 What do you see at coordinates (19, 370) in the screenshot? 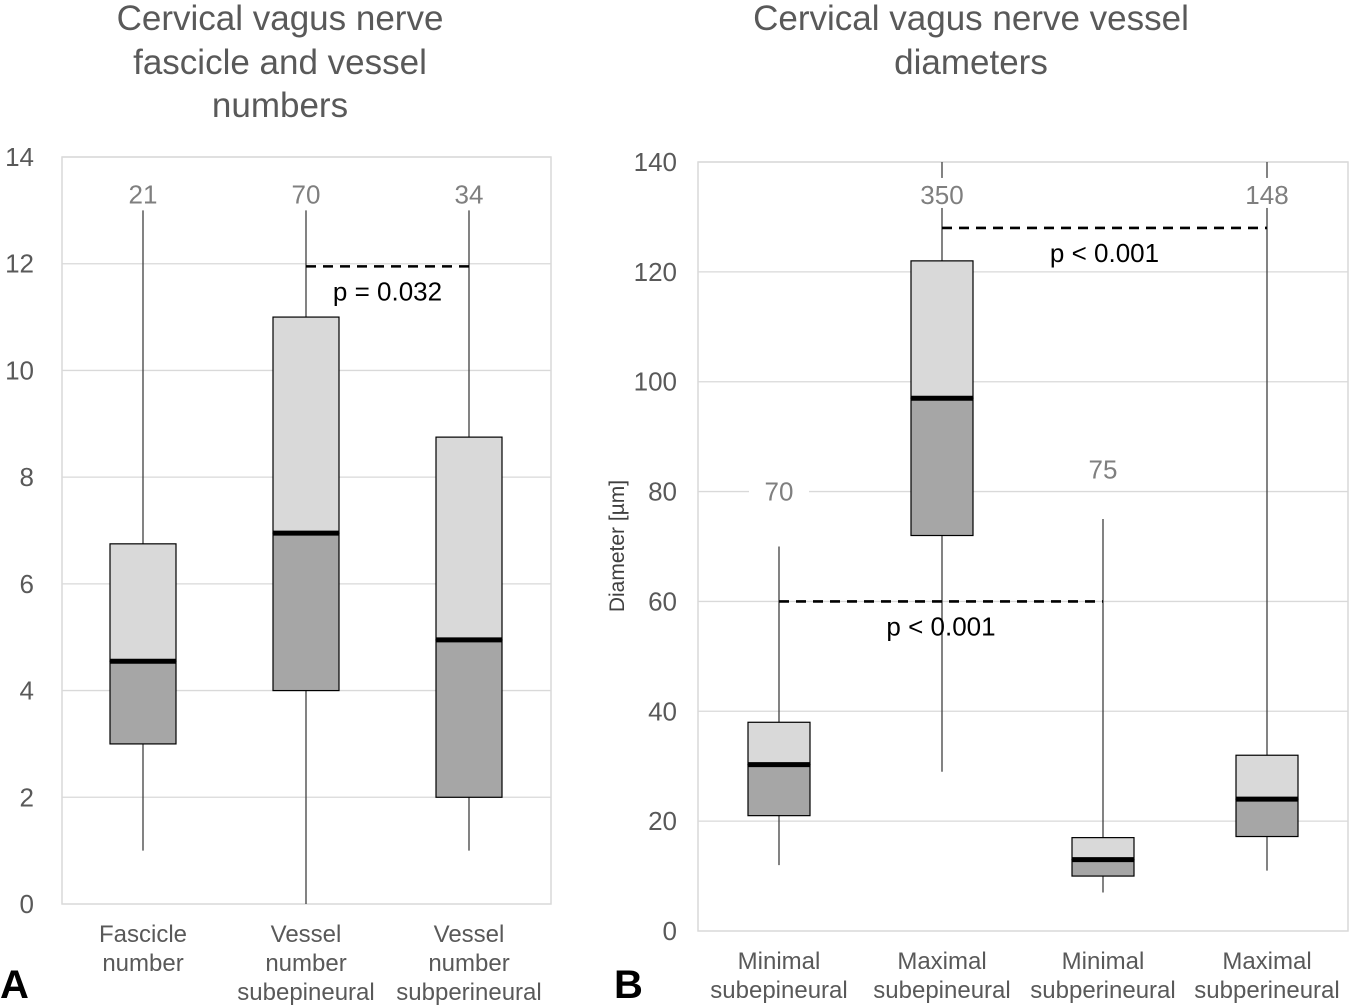
I see `y-tick-label-a-10: 10` at bounding box center [19, 370].